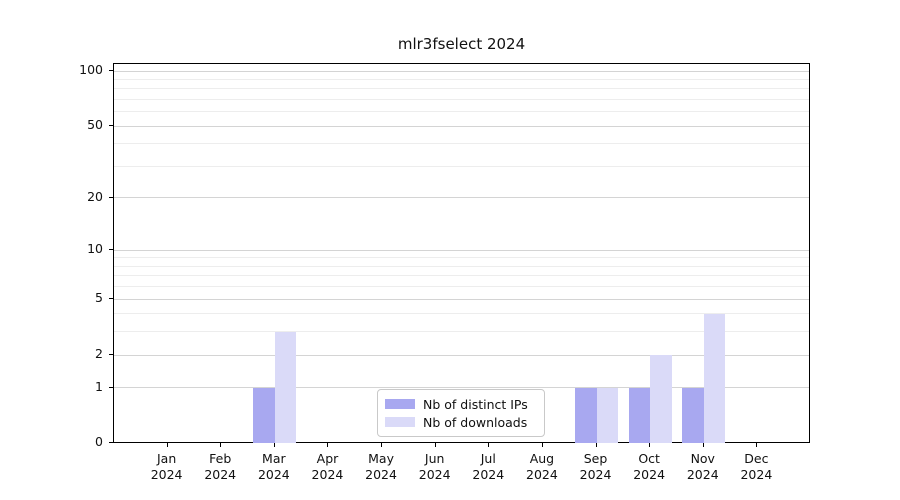 The height and width of the screenshot is (500, 900). What do you see at coordinates (434, 466) in the screenshot?
I see `x-tick-label-jun: Jun 2024` at bounding box center [434, 466].